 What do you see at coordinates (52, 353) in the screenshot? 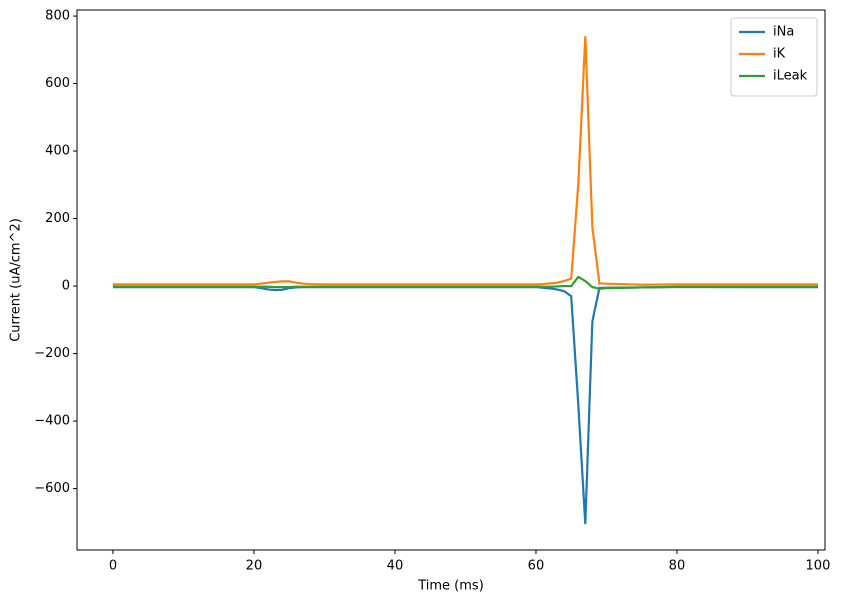
I see `y-tick-label: −200` at bounding box center [52, 353].